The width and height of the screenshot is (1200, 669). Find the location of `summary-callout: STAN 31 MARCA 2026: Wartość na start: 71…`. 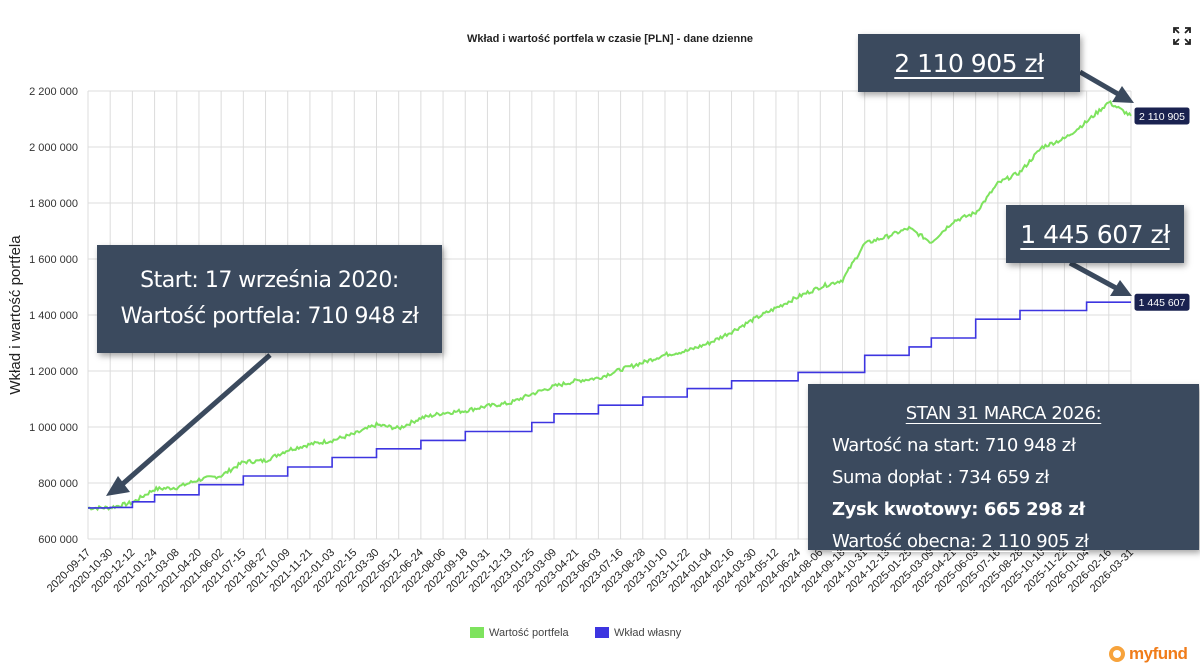

summary-callout: STAN 31 MARCA 2026: Wartość na start: 71… is located at coordinates (1003, 468).